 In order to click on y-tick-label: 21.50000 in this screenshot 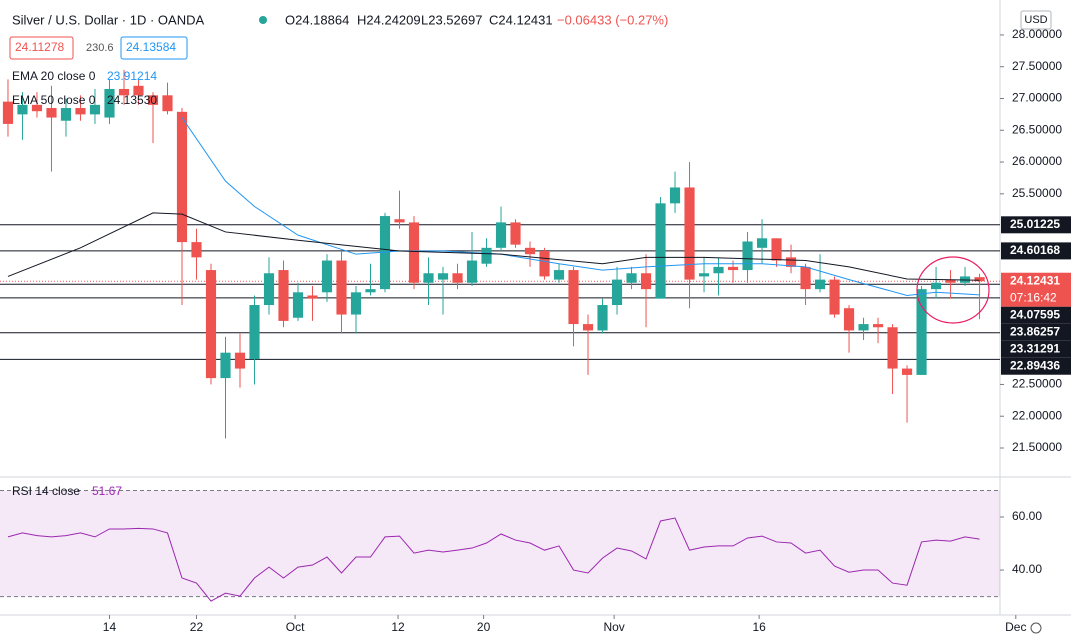, I will do `click(1037, 447)`.